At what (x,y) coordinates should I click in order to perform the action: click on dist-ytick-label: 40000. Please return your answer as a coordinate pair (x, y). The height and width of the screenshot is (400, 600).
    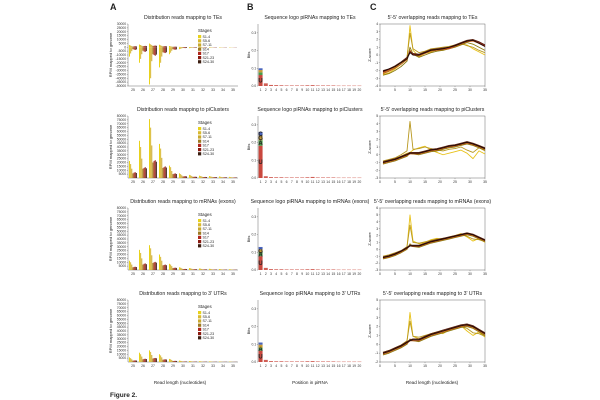
    Looking at the image, I should click on (122, 239).